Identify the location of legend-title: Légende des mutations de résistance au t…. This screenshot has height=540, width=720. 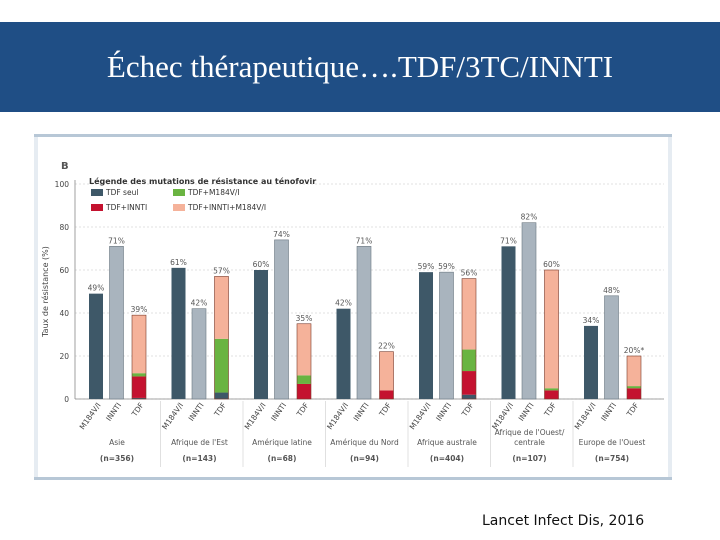
(202, 181).